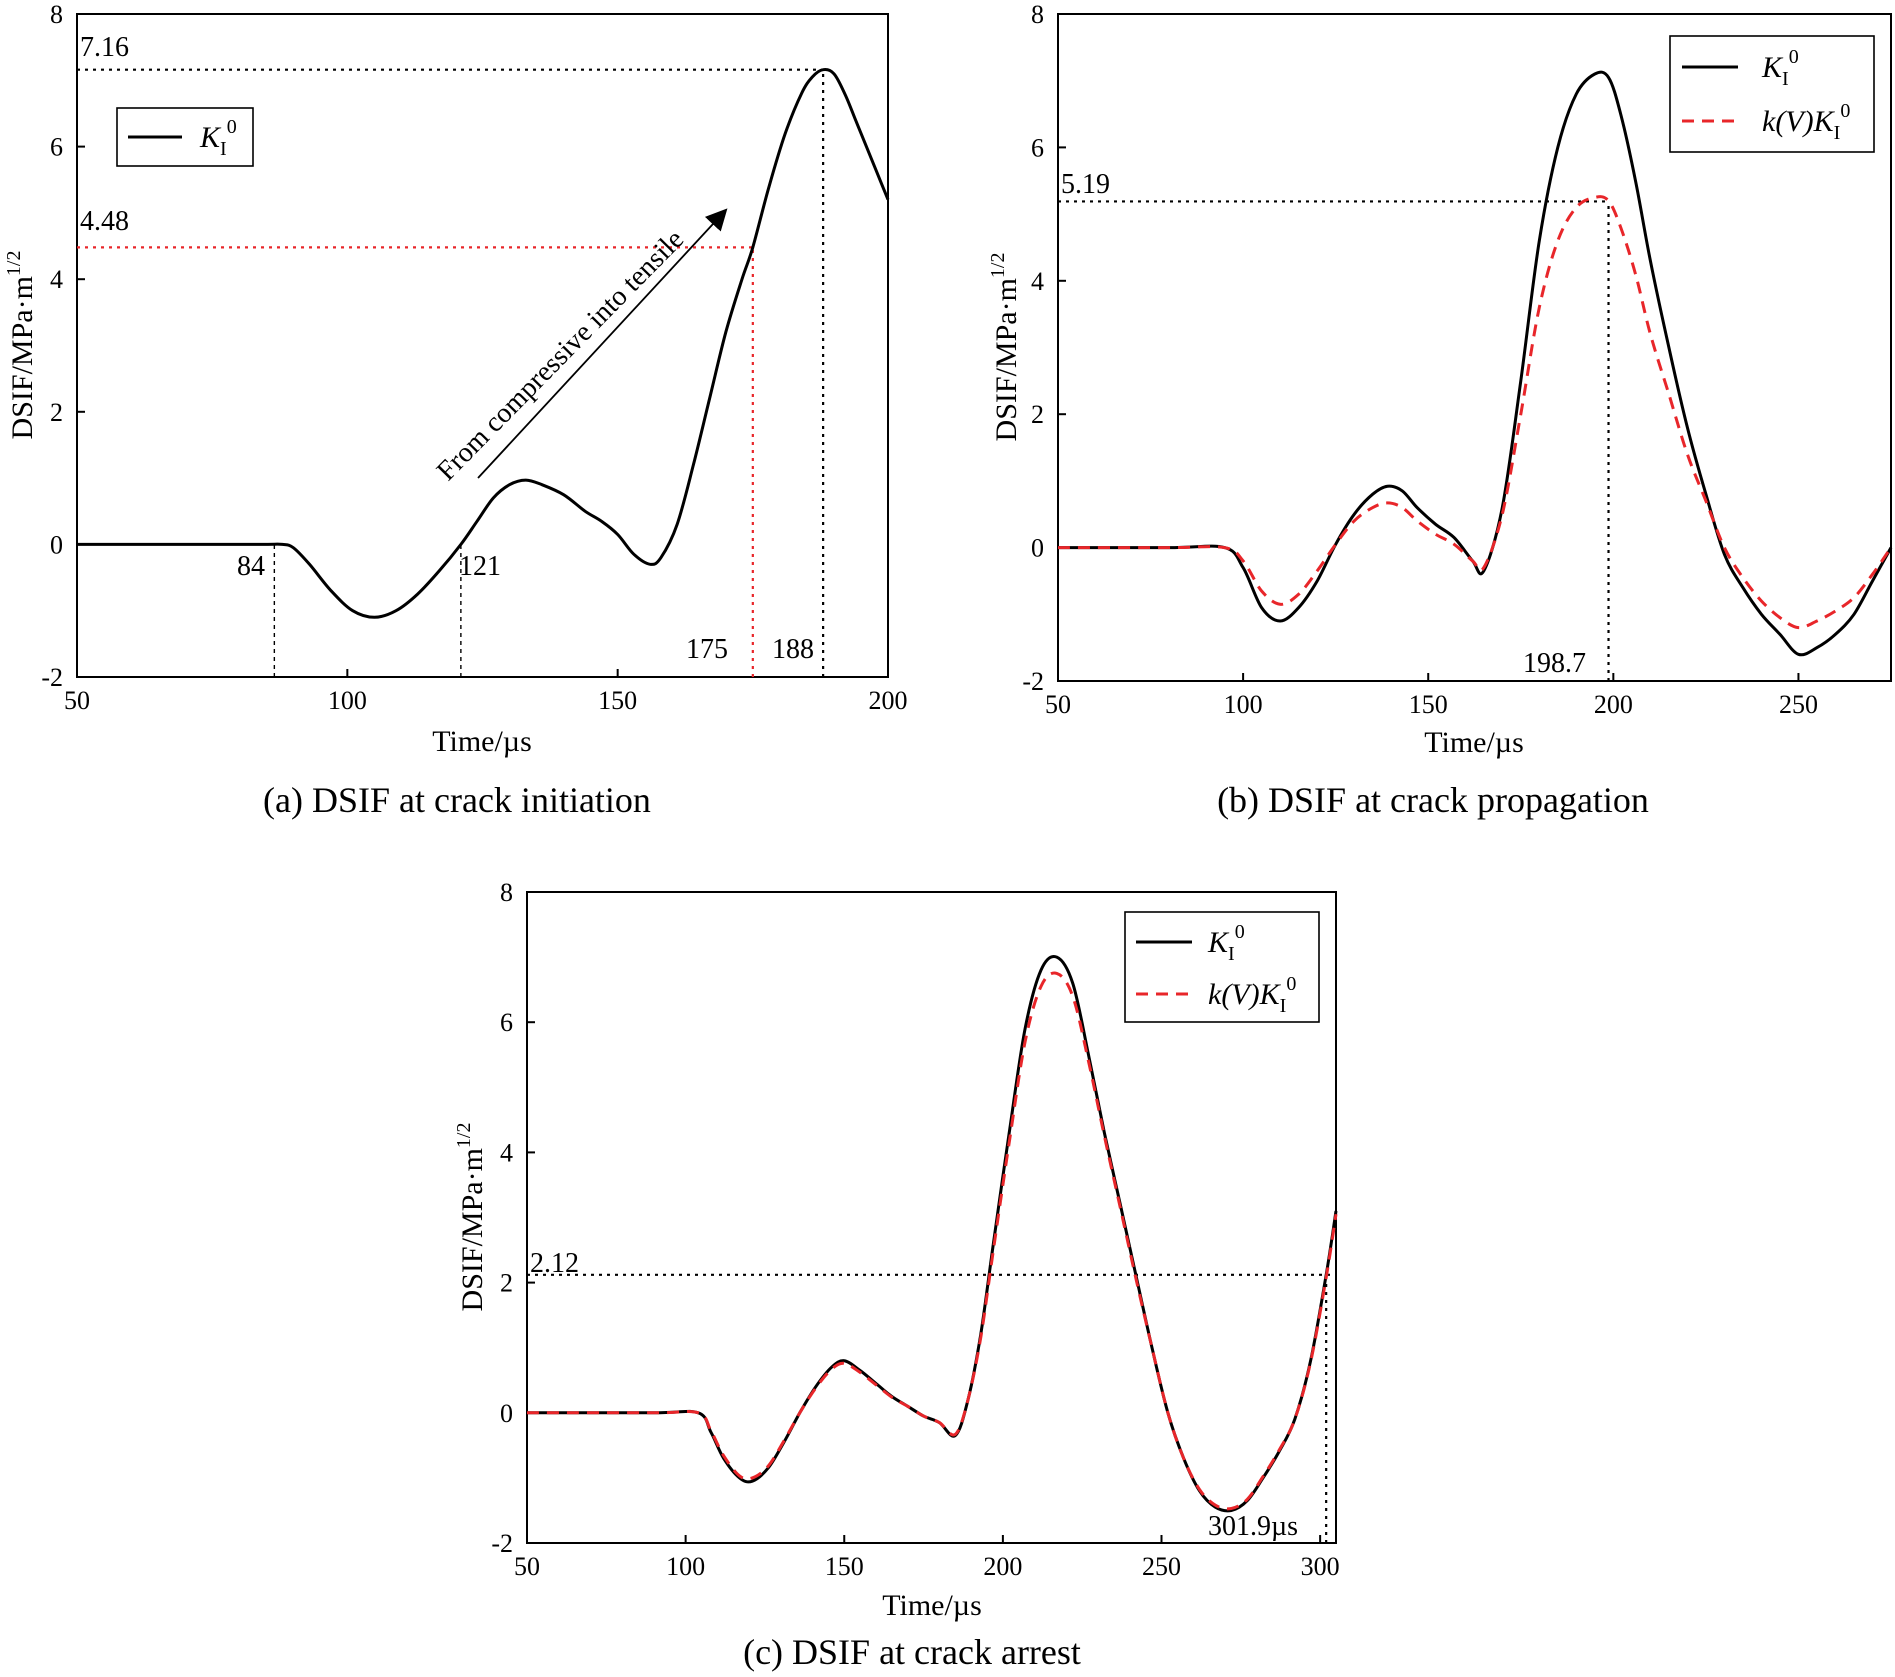 The height and width of the screenshot is (1677, 1895). What do you see at coordinates (1253, 1526) in the screenshot?
I see `panel-c-value-label: 301.9µs` at bounding box center [1253, 1526].